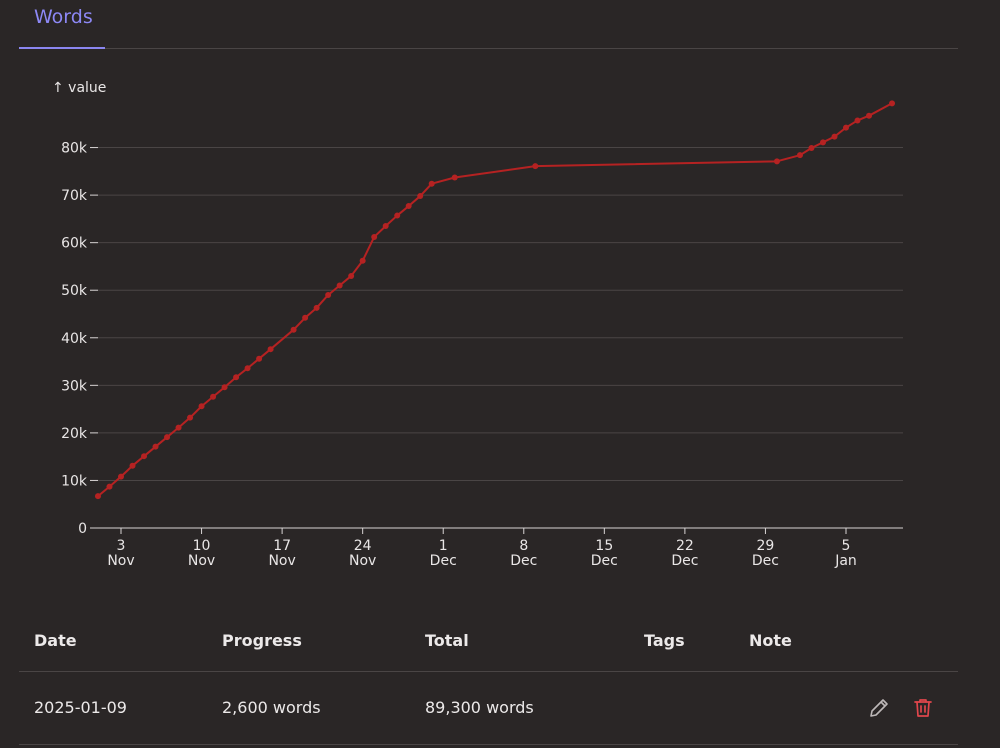 Image resolution: width=1000 pixels, height=748 pixels. Describe the element at coordinates (770, 640) in the screenshot. I see `col-note-header: Note` at that location.